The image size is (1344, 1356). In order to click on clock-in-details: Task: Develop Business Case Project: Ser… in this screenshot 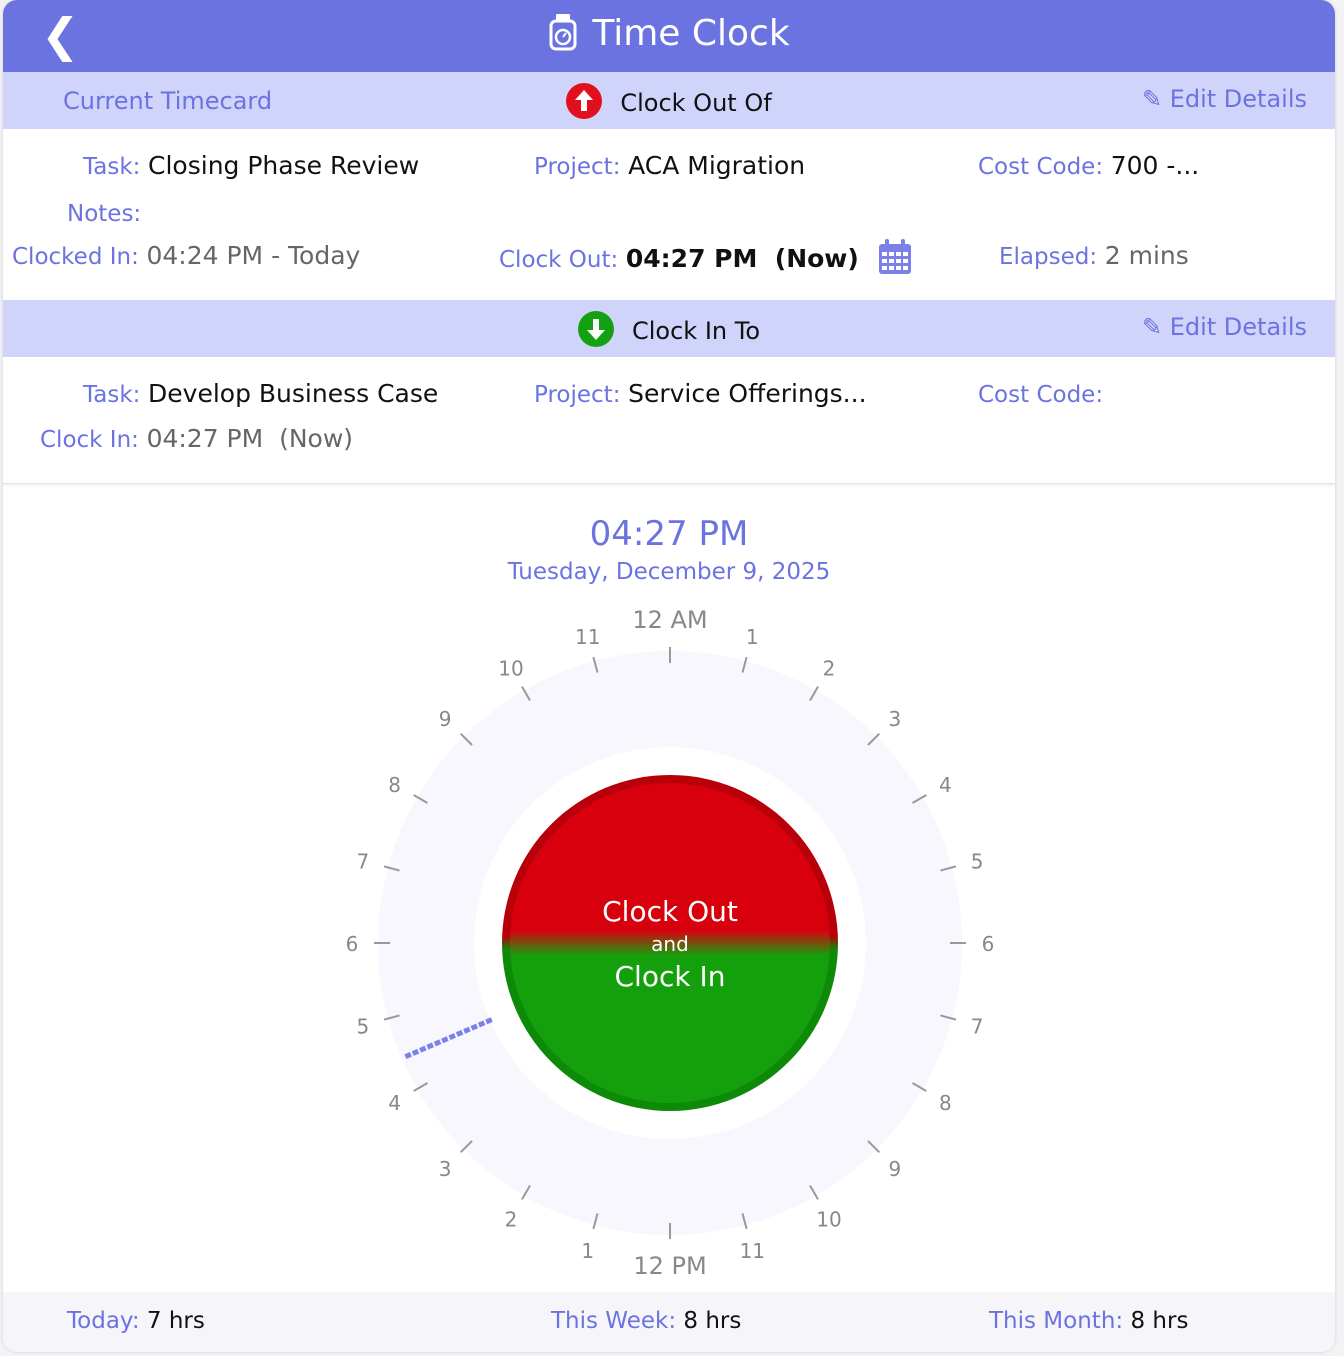, I will do `click(669, 420)`.